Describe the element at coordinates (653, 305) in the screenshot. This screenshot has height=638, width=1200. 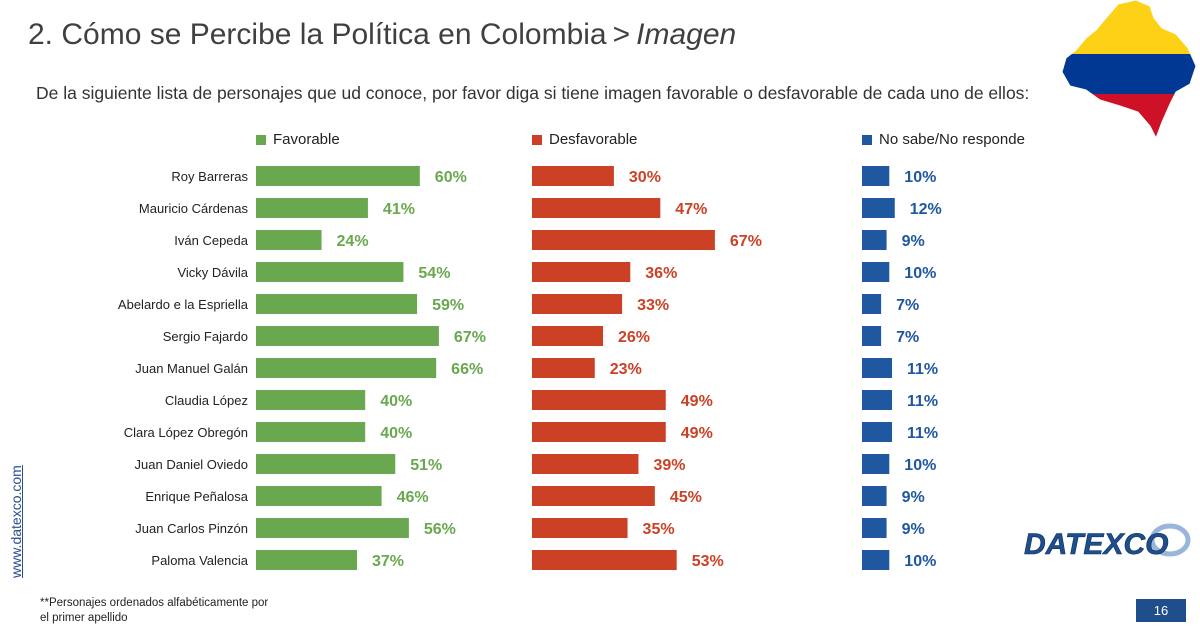
I see `data-label-desfavorable: 33%` at that location.